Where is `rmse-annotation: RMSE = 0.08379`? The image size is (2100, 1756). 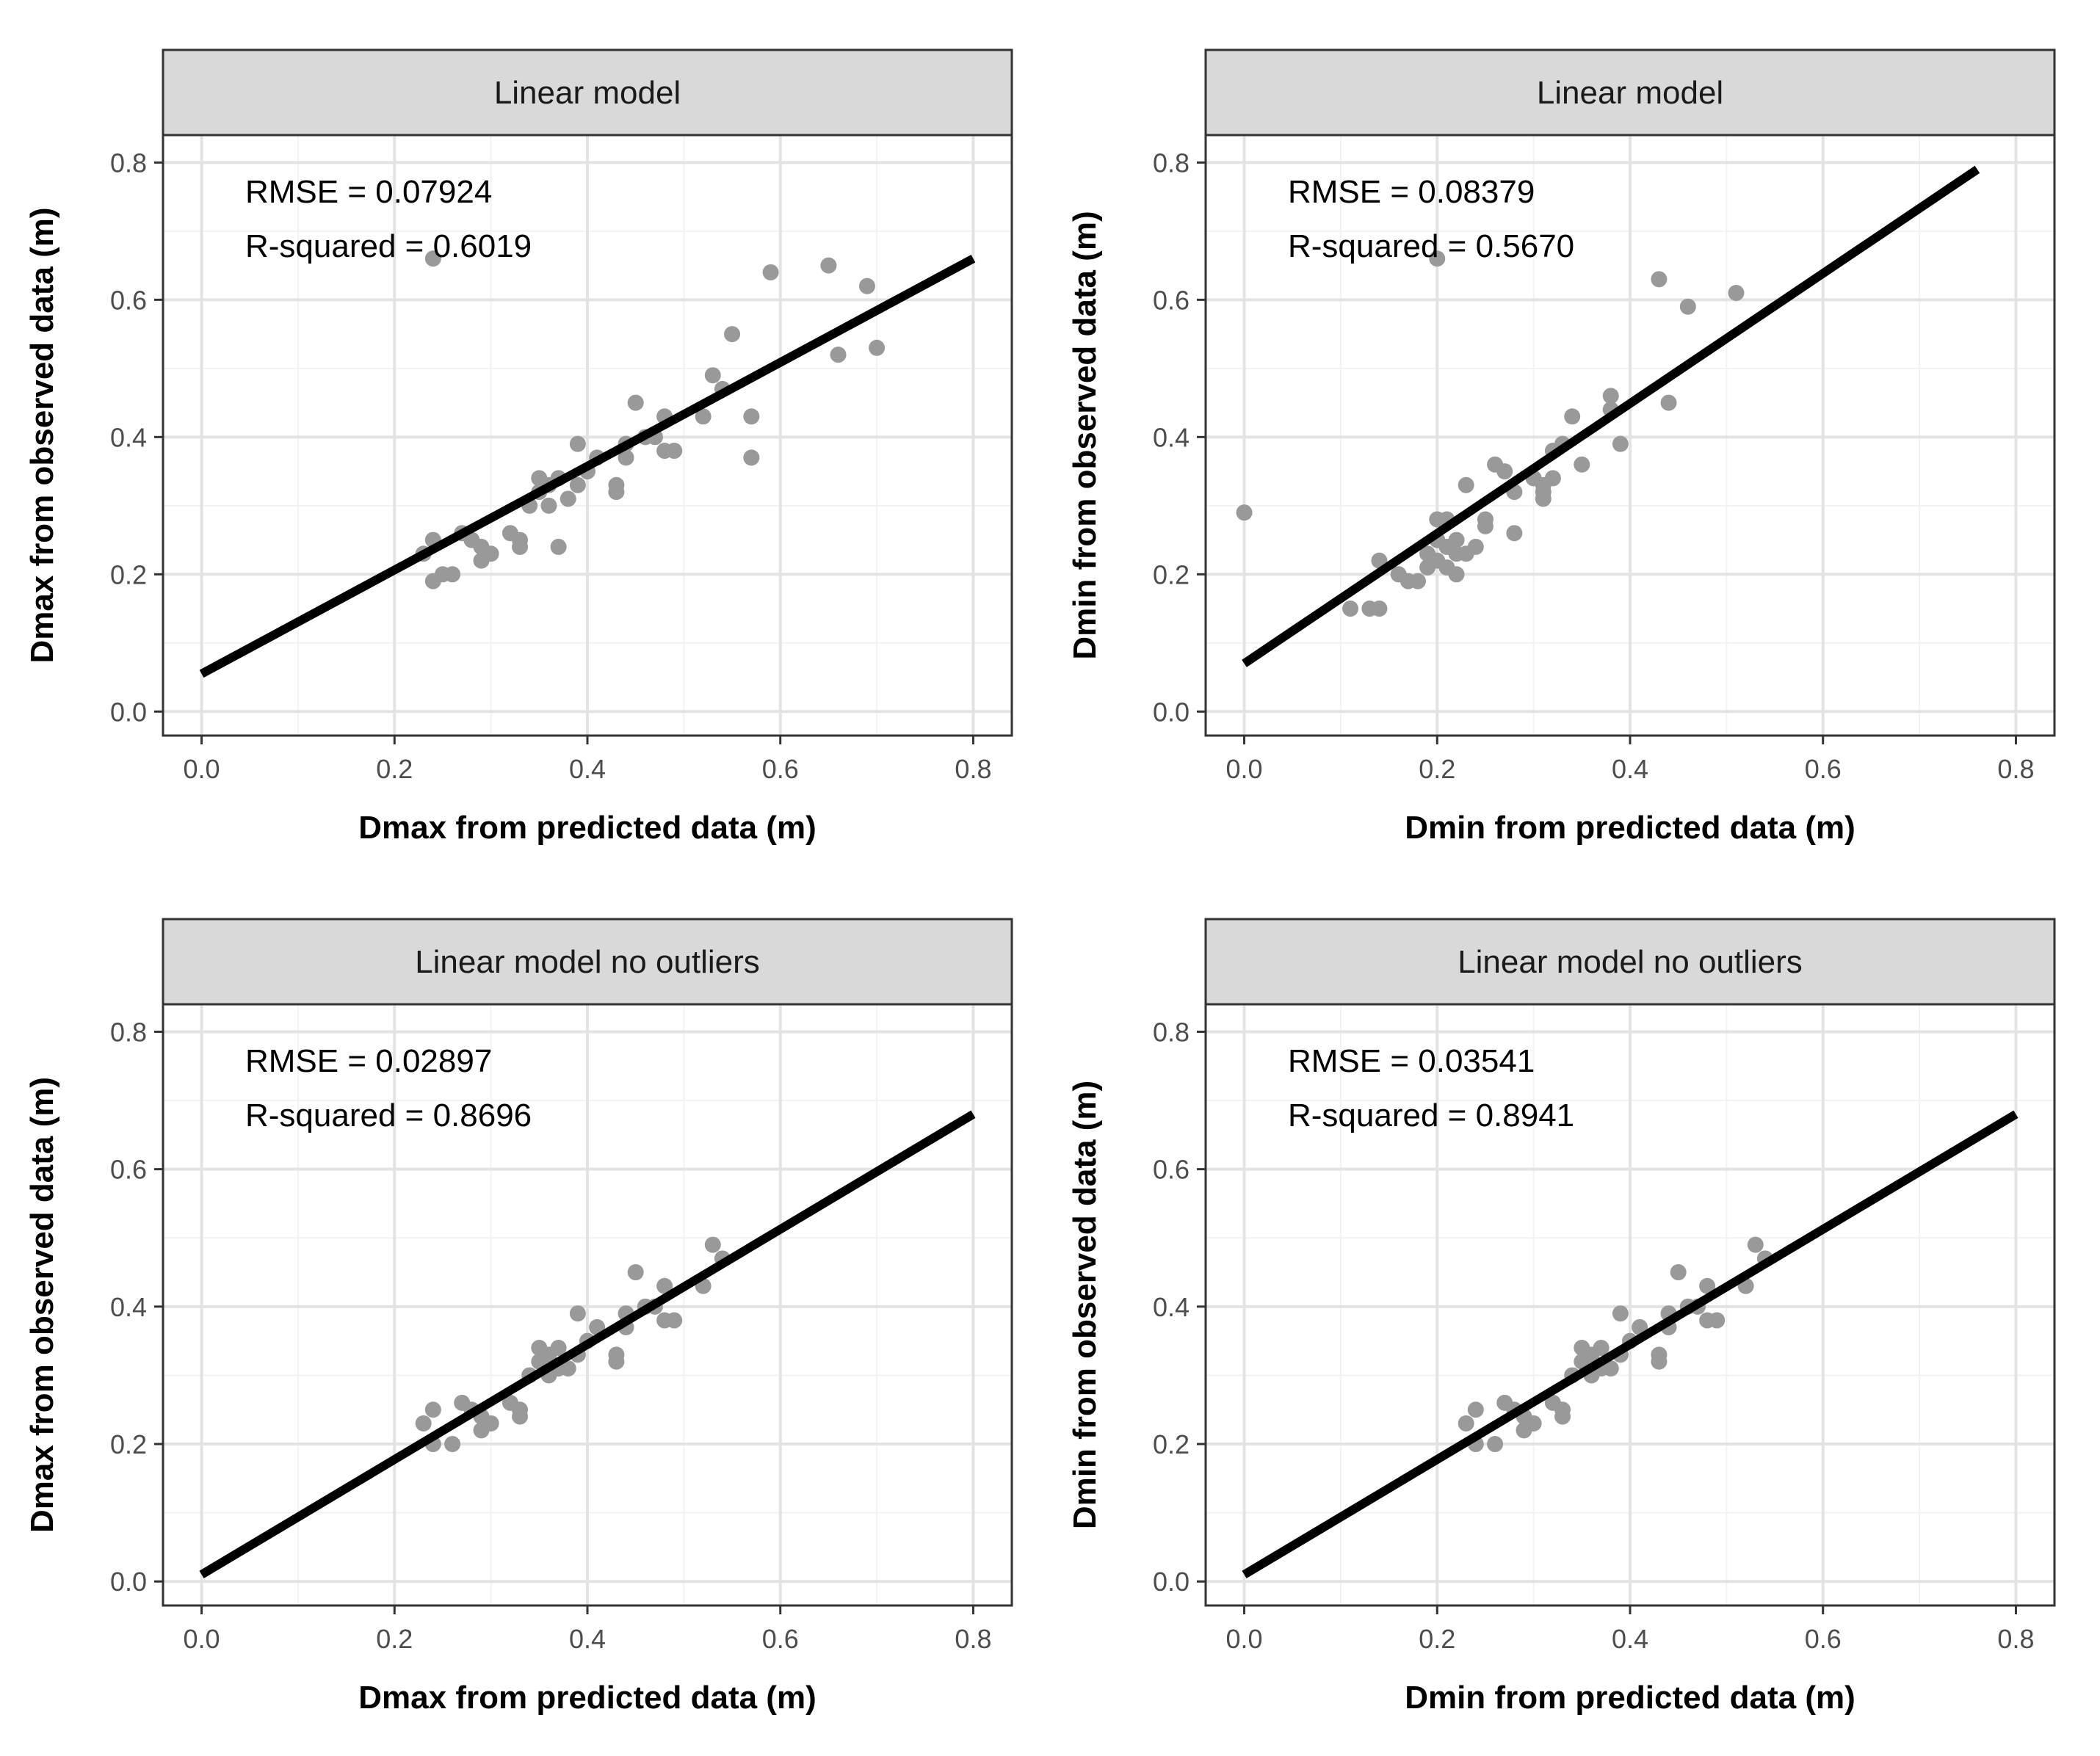 rmse-annotation: RMSE = 0.08379 is located at coordinates (1411, 192).